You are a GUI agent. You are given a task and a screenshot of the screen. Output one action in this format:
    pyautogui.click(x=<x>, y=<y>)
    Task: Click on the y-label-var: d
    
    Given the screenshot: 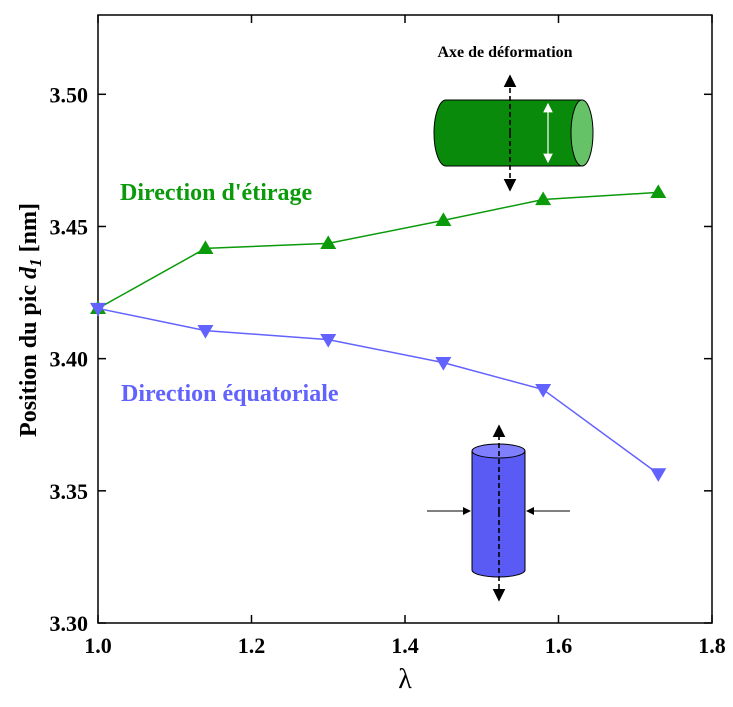 What is the action you would take?
    pyautogui.click(x=29, y=272)
    